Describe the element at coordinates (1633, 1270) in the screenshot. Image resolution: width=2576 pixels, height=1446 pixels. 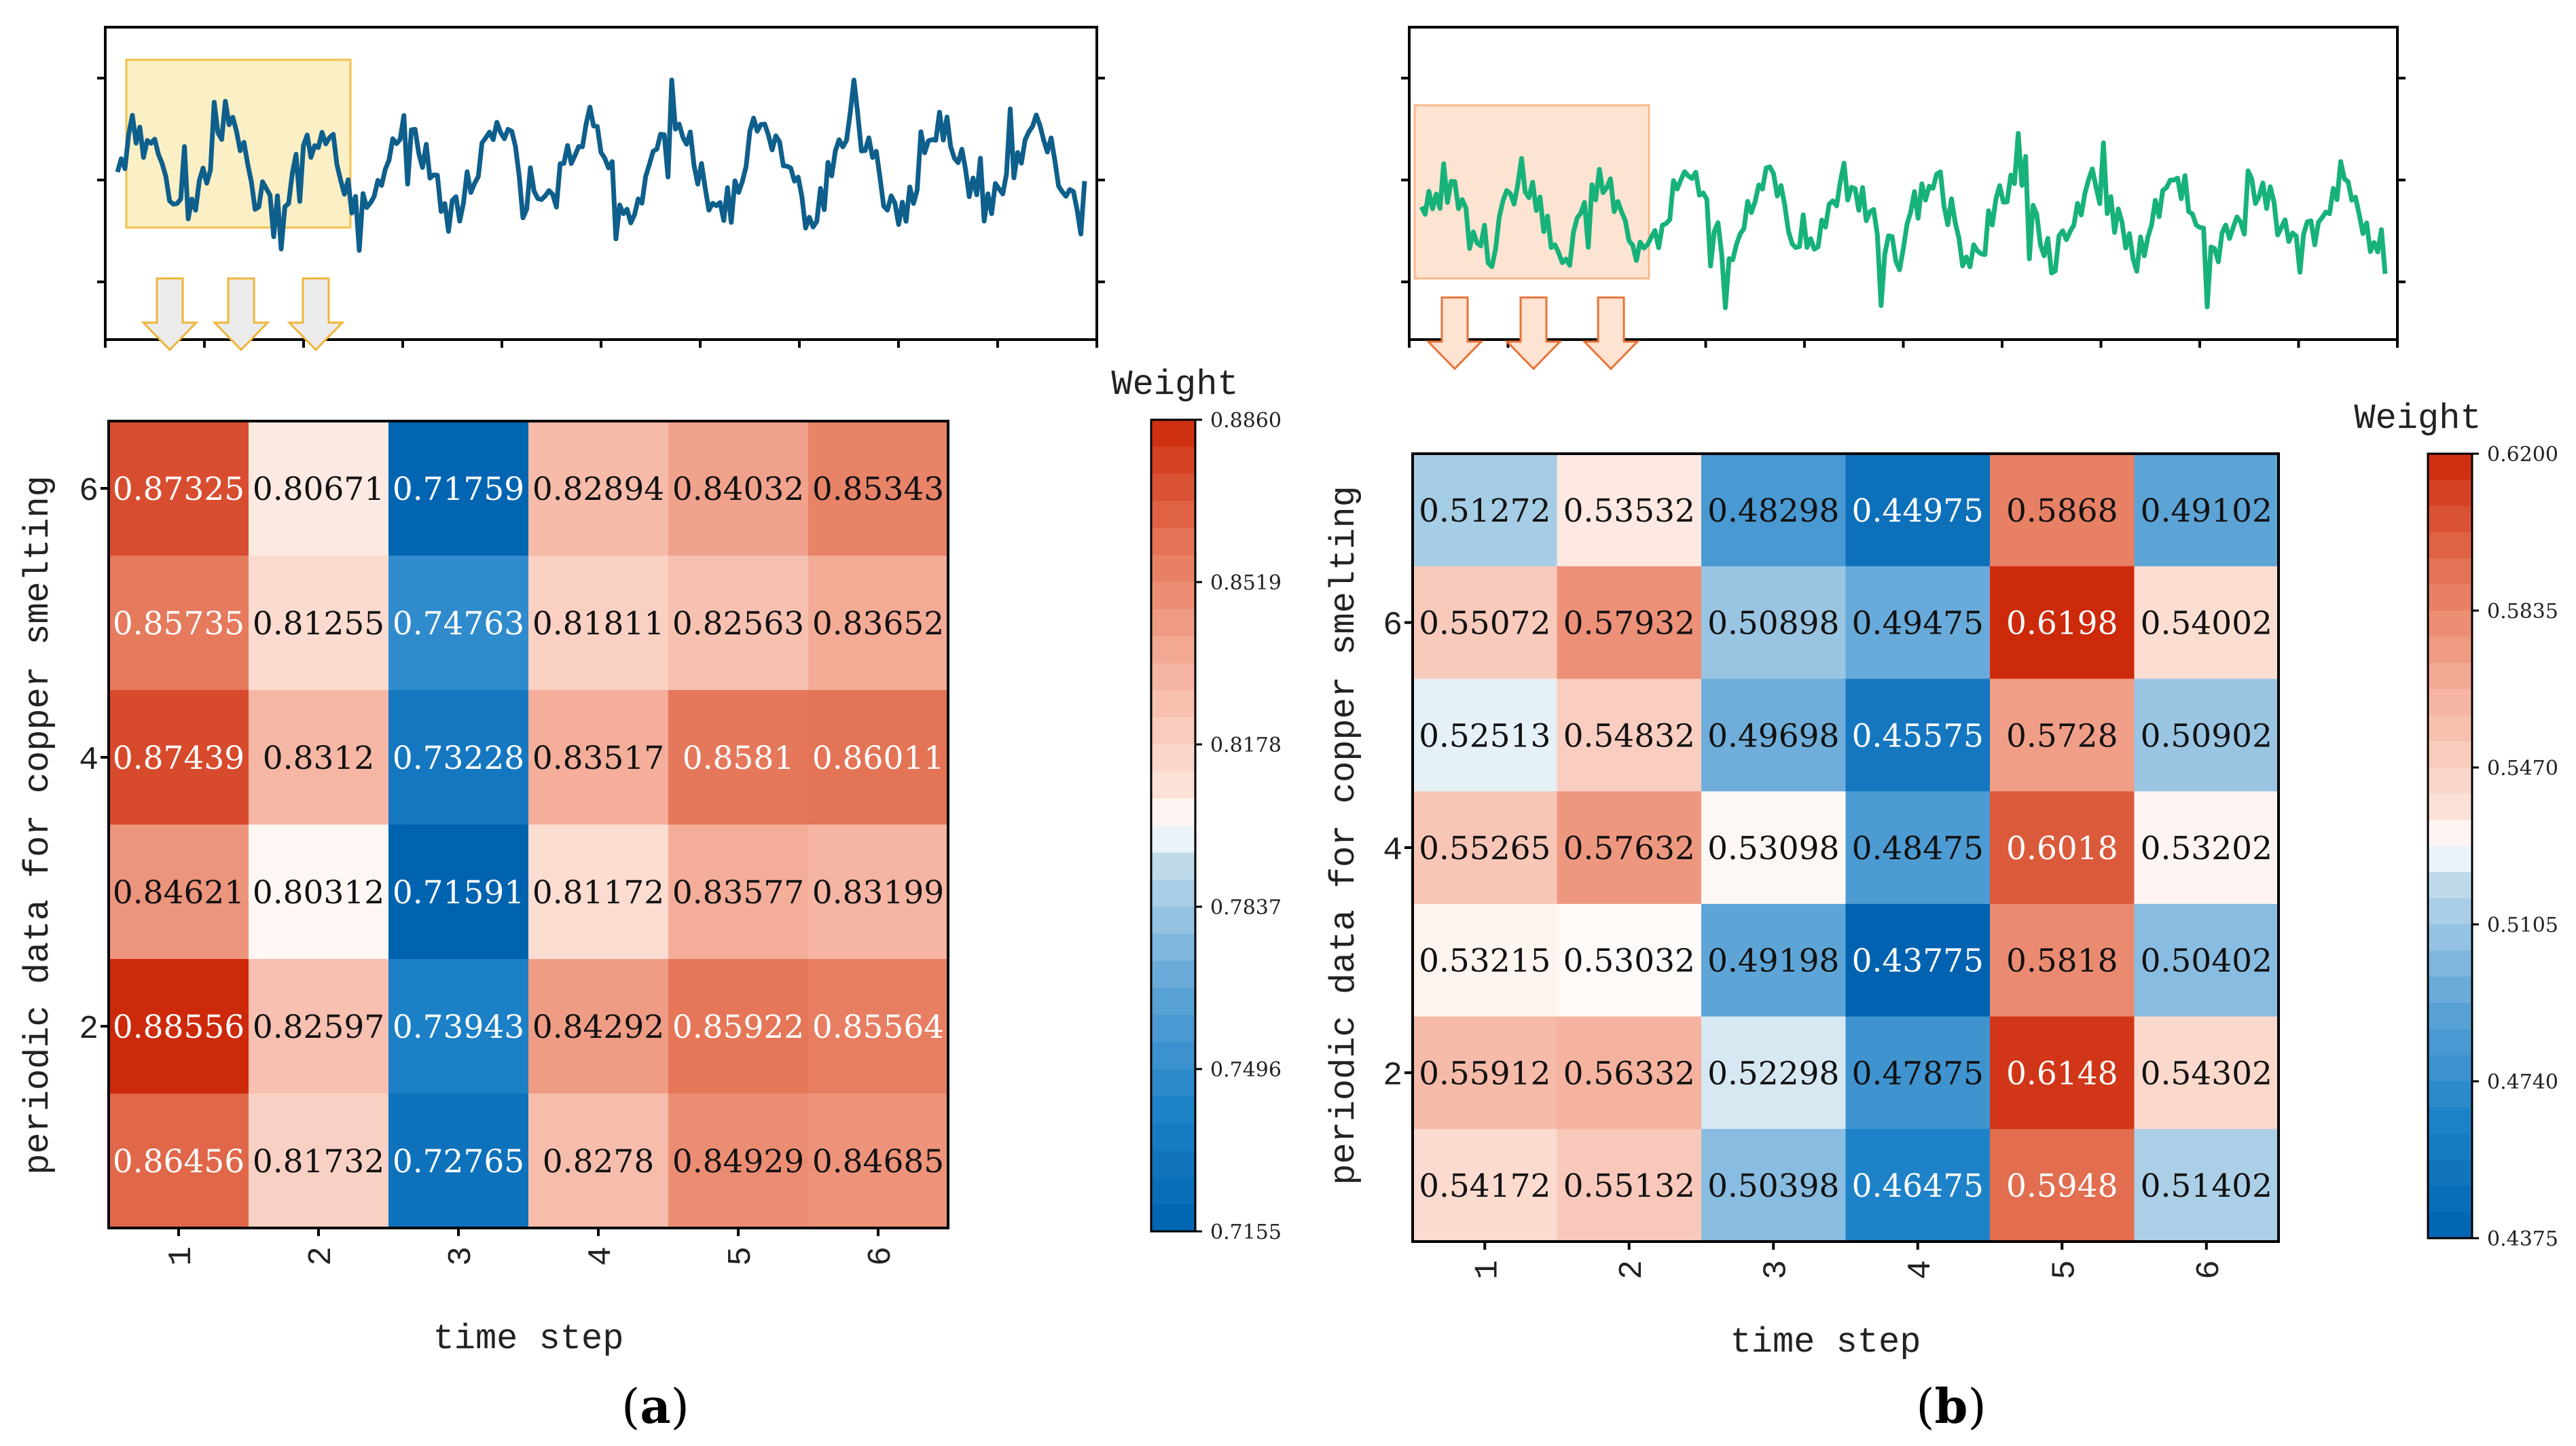
I see `b-x-tick-label: 2` at that location.